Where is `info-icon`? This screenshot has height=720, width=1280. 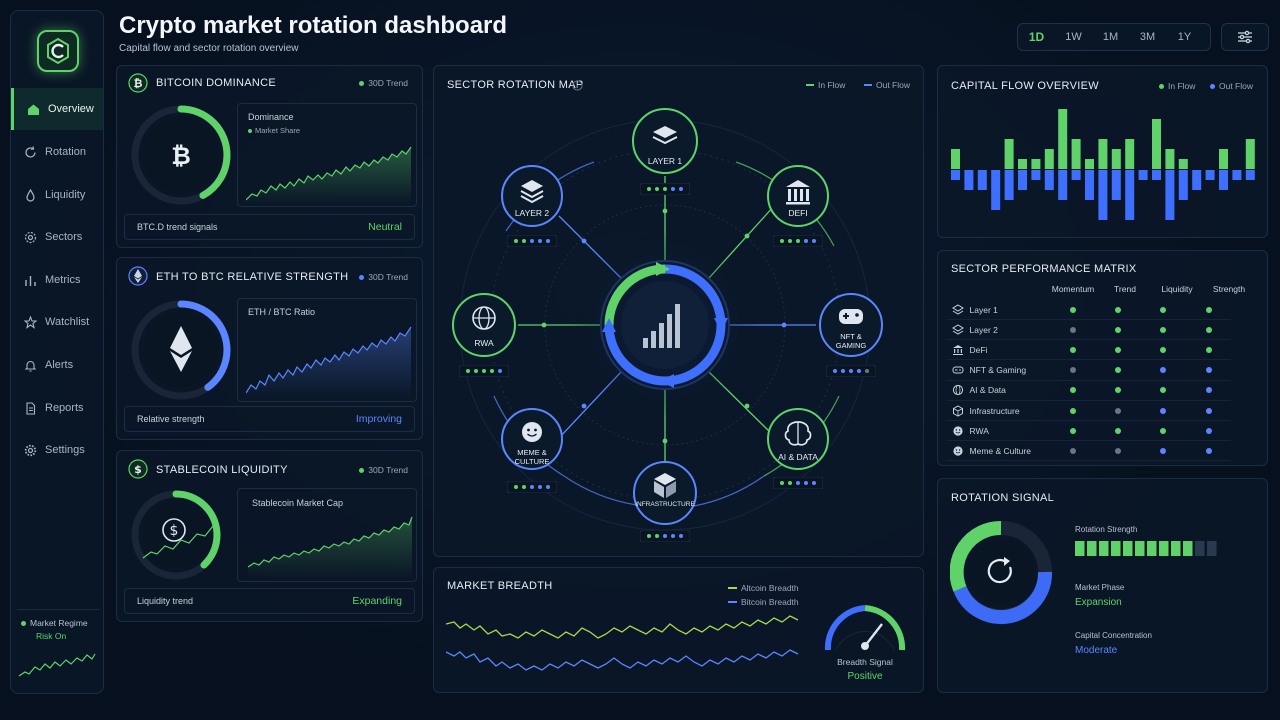
info-icon is located at coordinates (577, 85).